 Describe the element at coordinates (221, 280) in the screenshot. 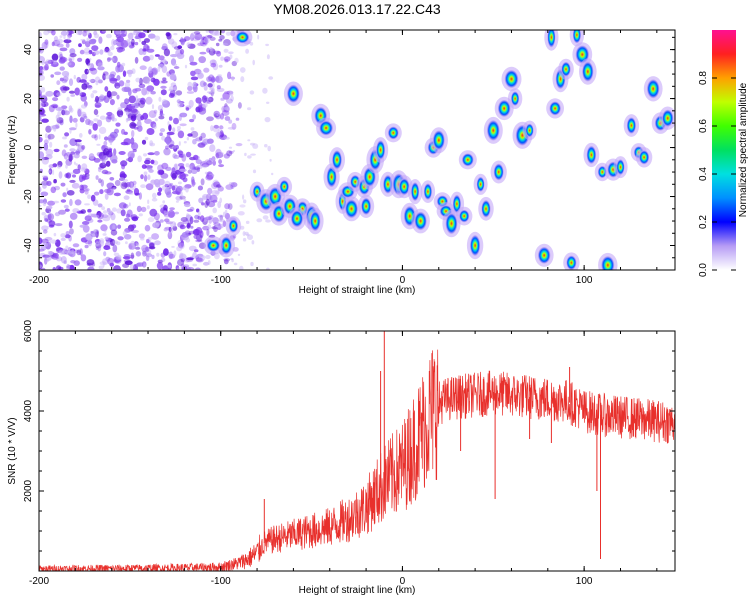

I see `x-tick-label: -100` at that location.